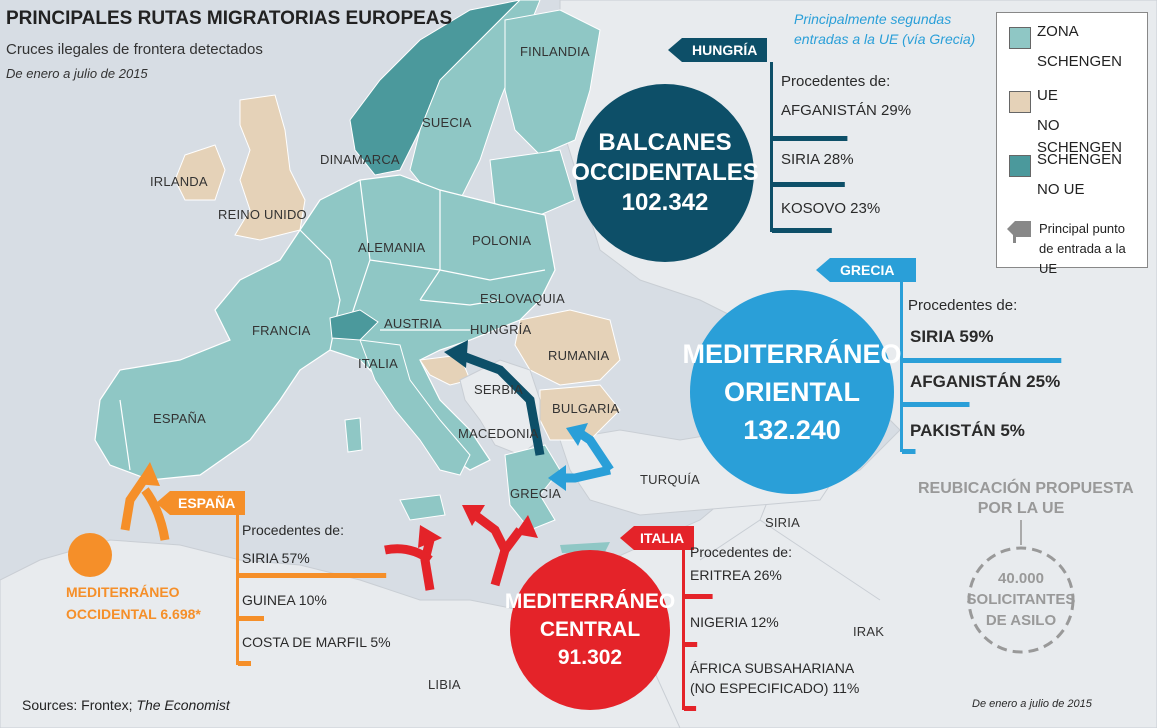 This screenshot has width=1157, height=728. Describe the element at coordinates (586, 408) in the screenshot. I see `label-bulgaria: BULGARIA` at that location.